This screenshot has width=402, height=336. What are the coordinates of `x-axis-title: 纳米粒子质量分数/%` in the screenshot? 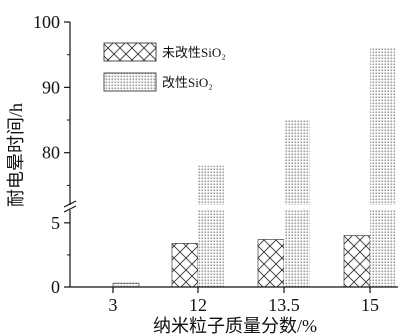 It's located at (235, 326).